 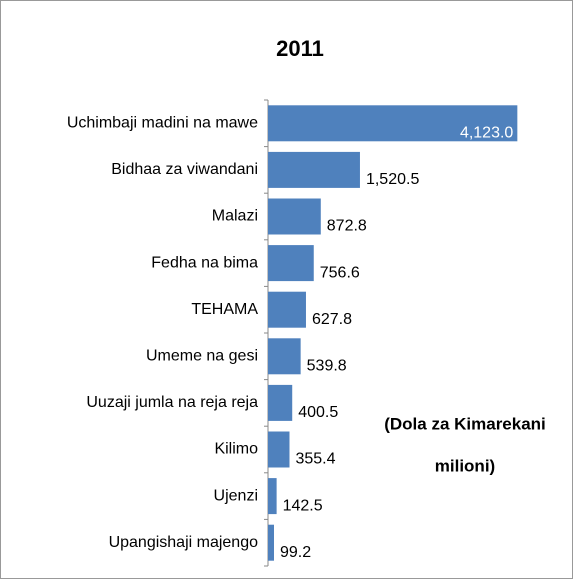 What do you see at coordinates (162, 123) in the screenshot?
I see `y-tick-label: Uchimbaji madini na mawe` at bounding box center [162, 123].